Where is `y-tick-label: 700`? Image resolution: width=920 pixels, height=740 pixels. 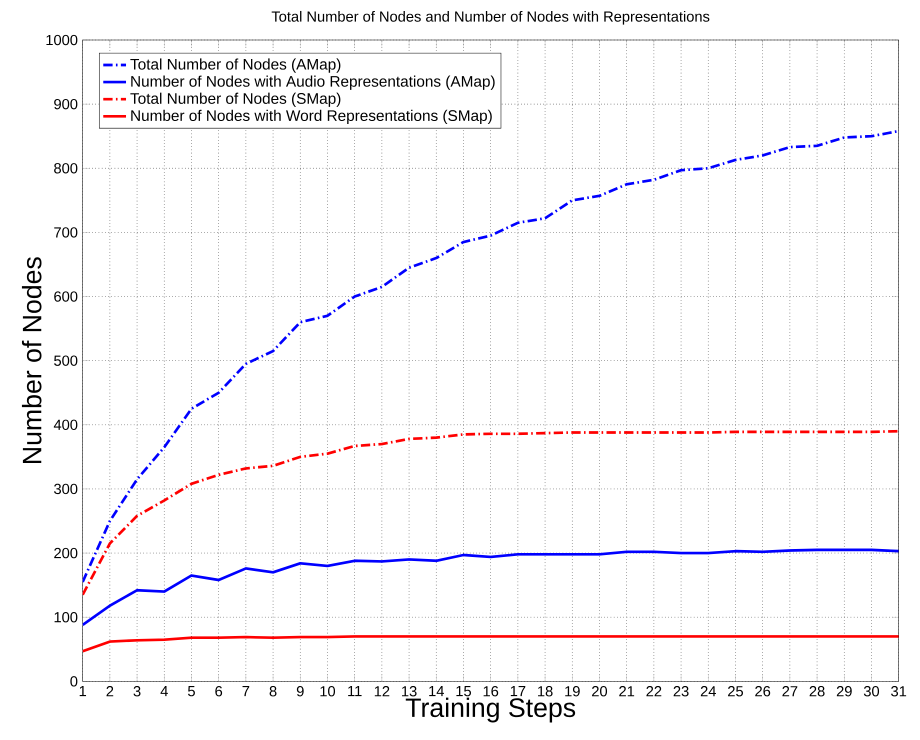
y-tick-label: 700 is located at coordinates (66, 232).